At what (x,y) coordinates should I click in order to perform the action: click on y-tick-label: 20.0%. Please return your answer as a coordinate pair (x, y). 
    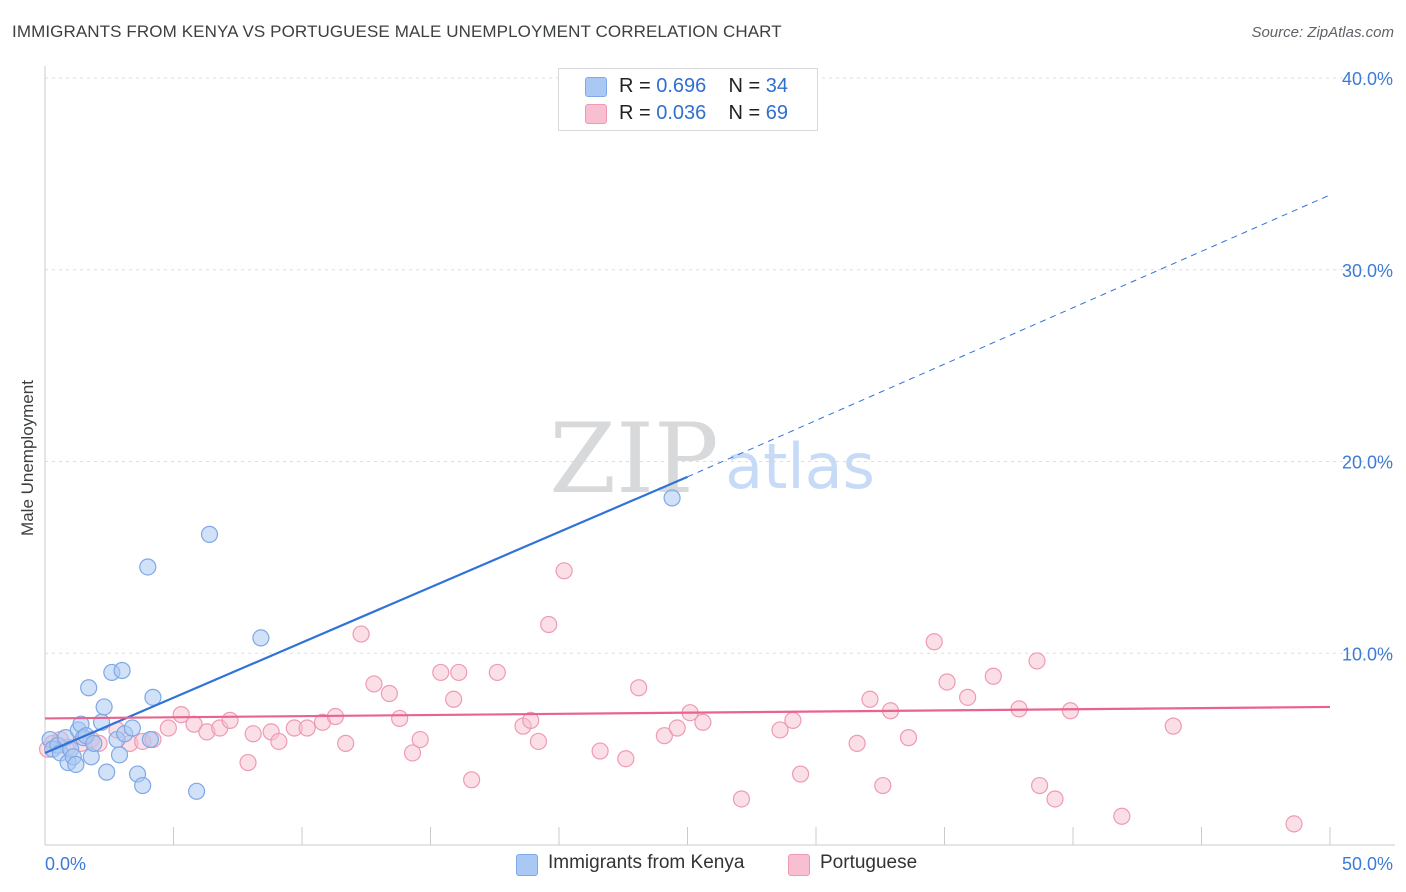
    Looking at the image, I should click on (1367, 463).